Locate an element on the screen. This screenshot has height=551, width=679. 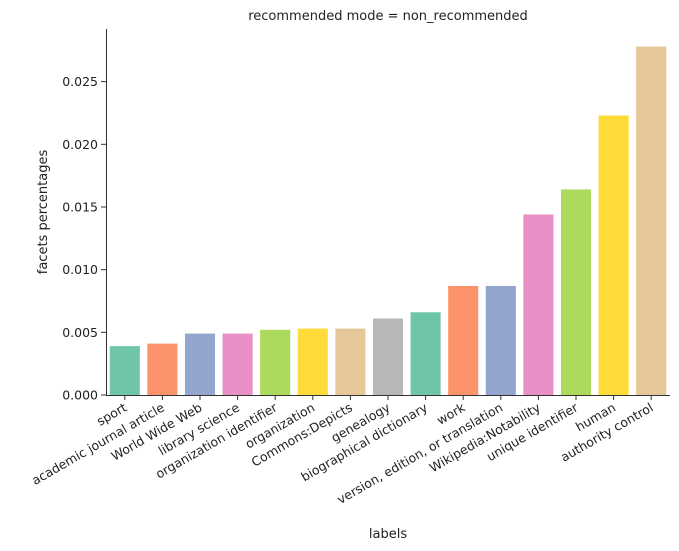
x-axis-title: labels is located at coordinates (388, 534).